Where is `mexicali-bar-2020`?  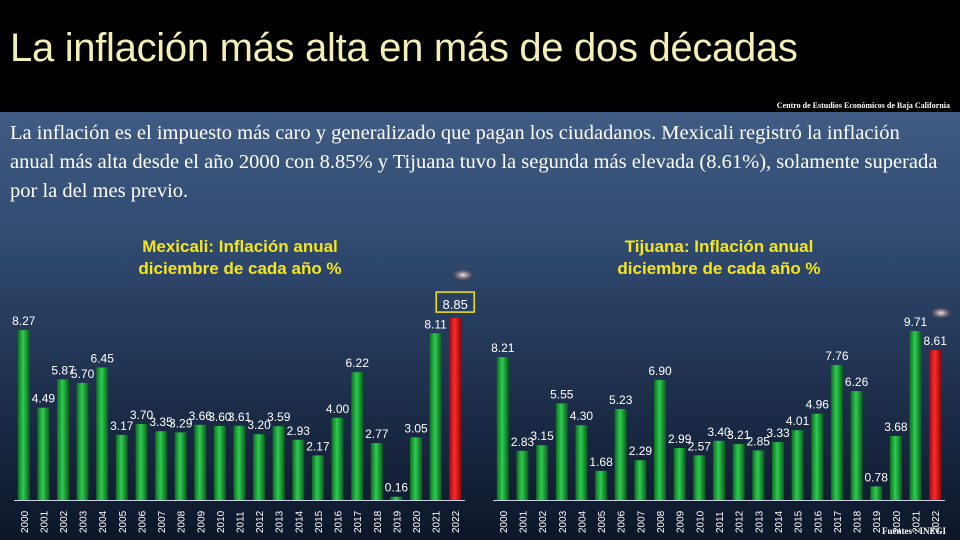
mexicali-bar-2020 is located at coordinates (416, 468).